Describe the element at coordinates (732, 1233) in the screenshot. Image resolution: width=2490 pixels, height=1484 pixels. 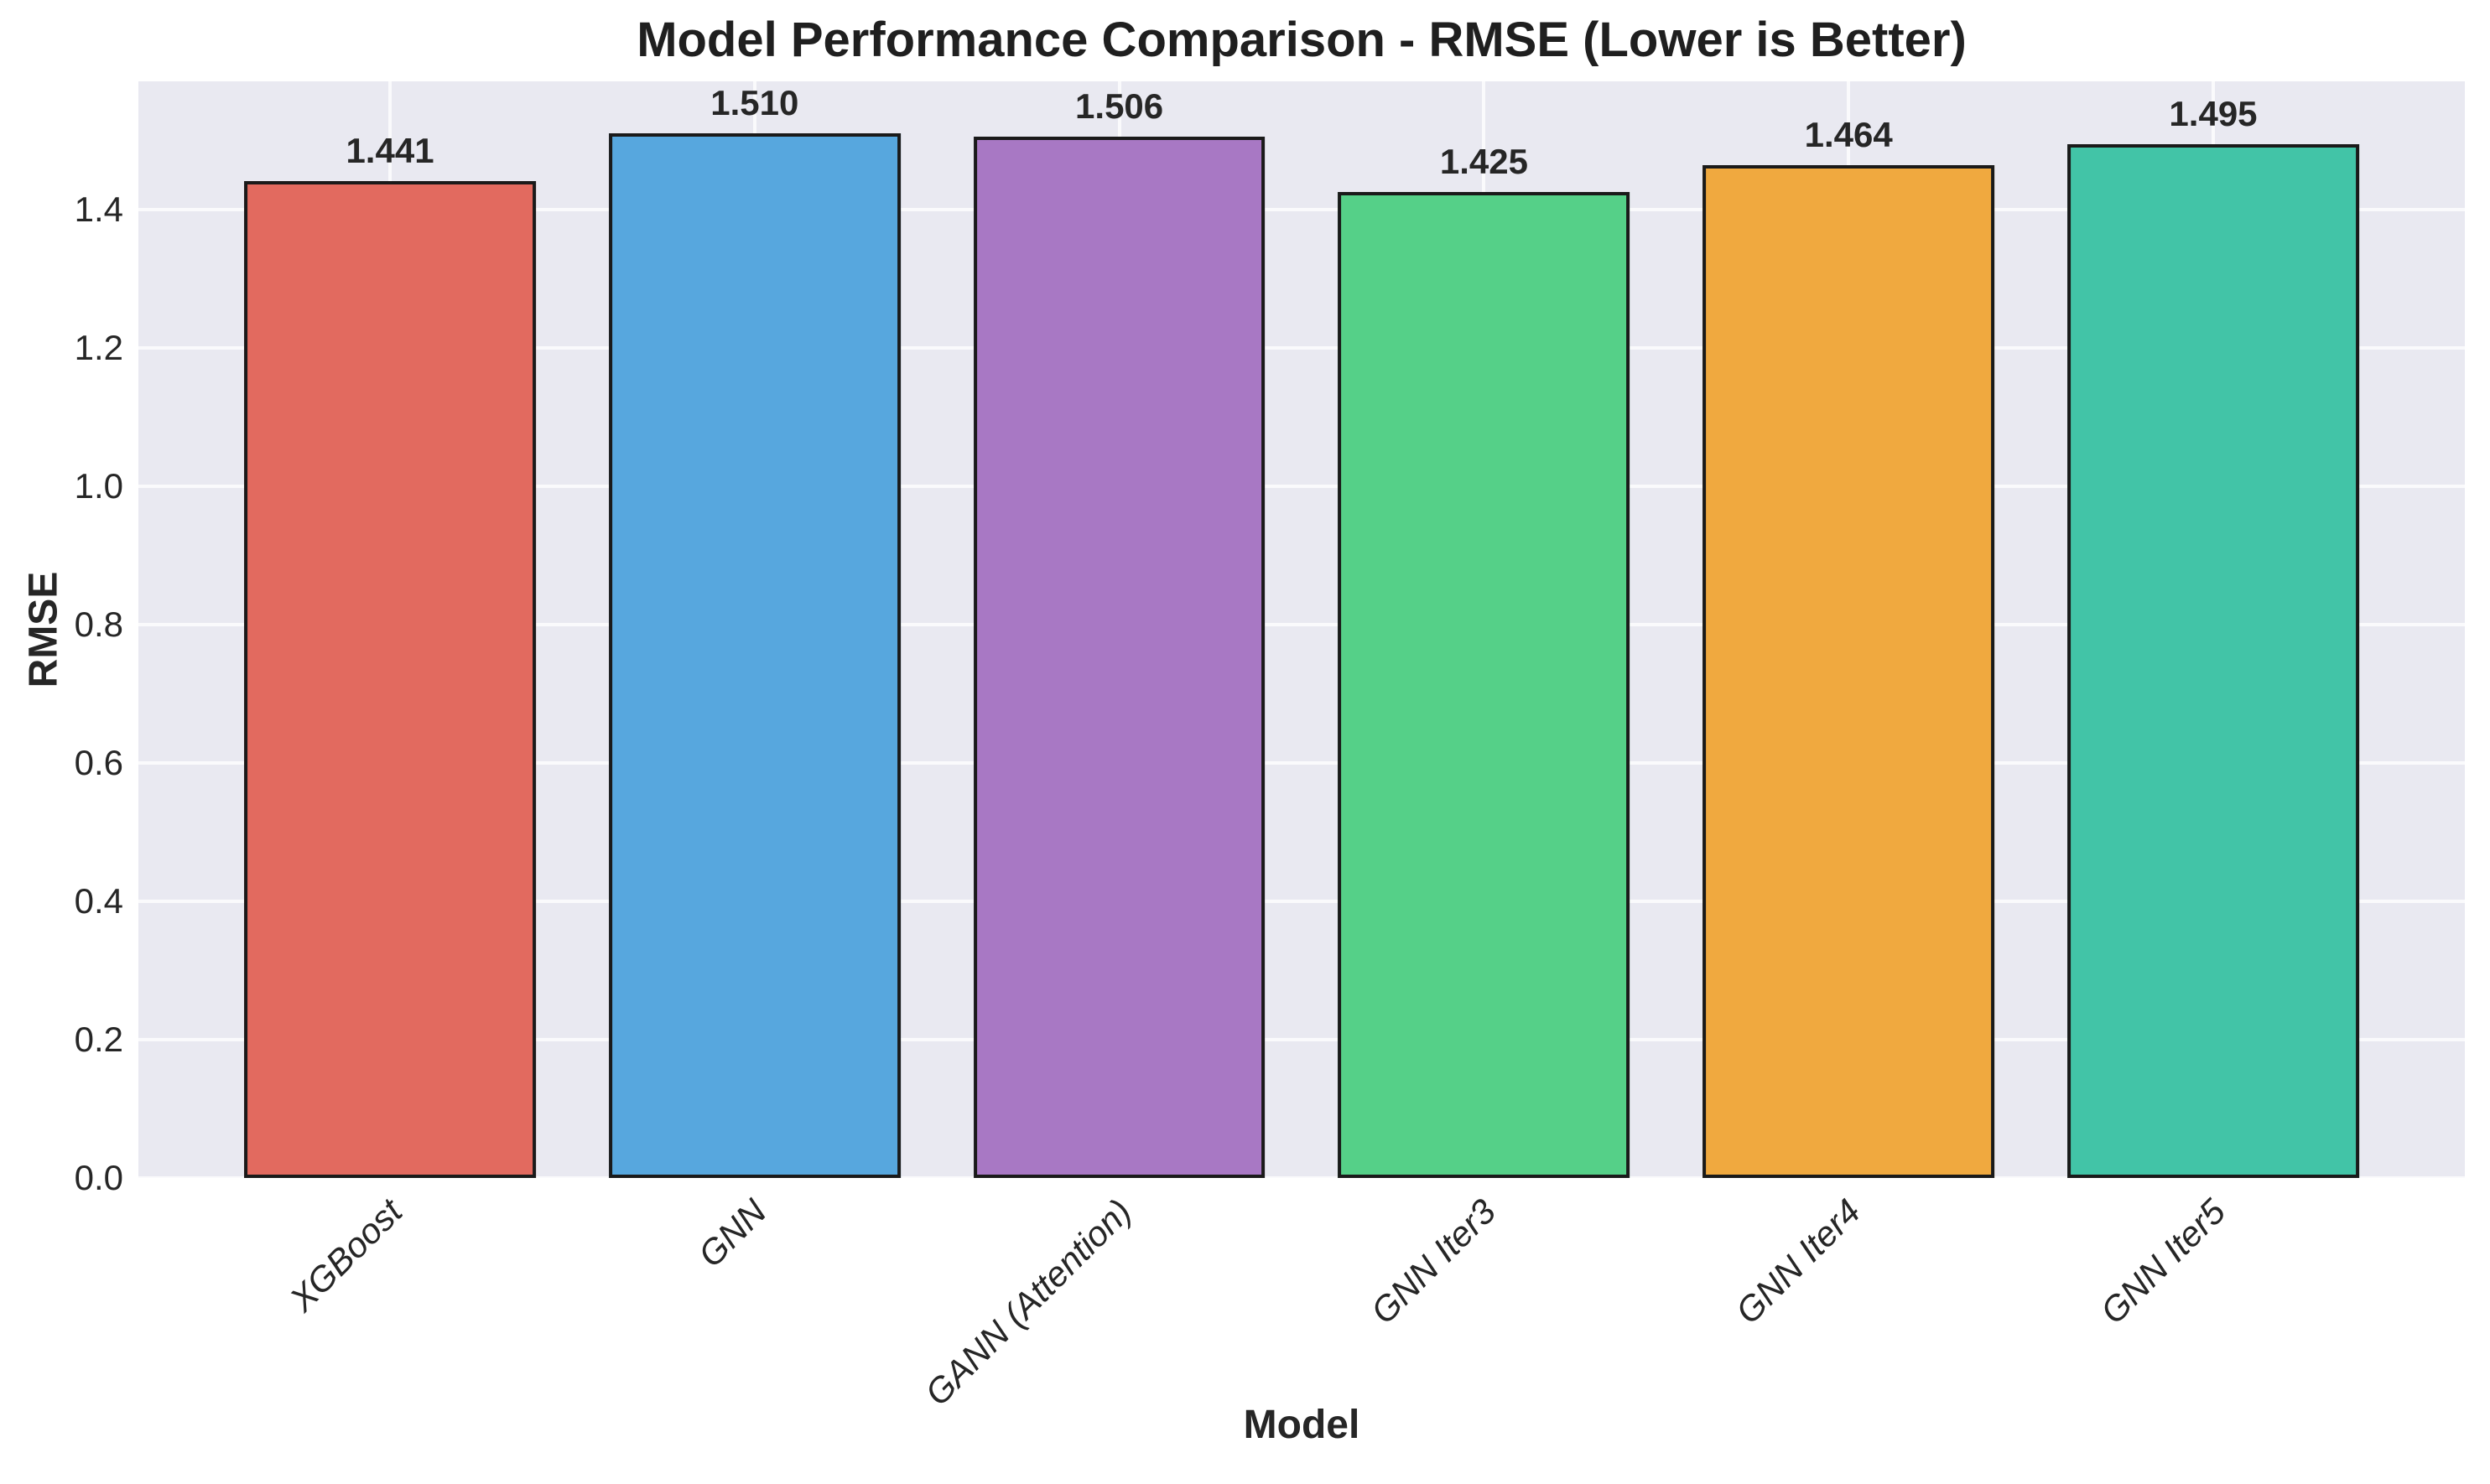
I see `x-tick-label: GNN` at that location.